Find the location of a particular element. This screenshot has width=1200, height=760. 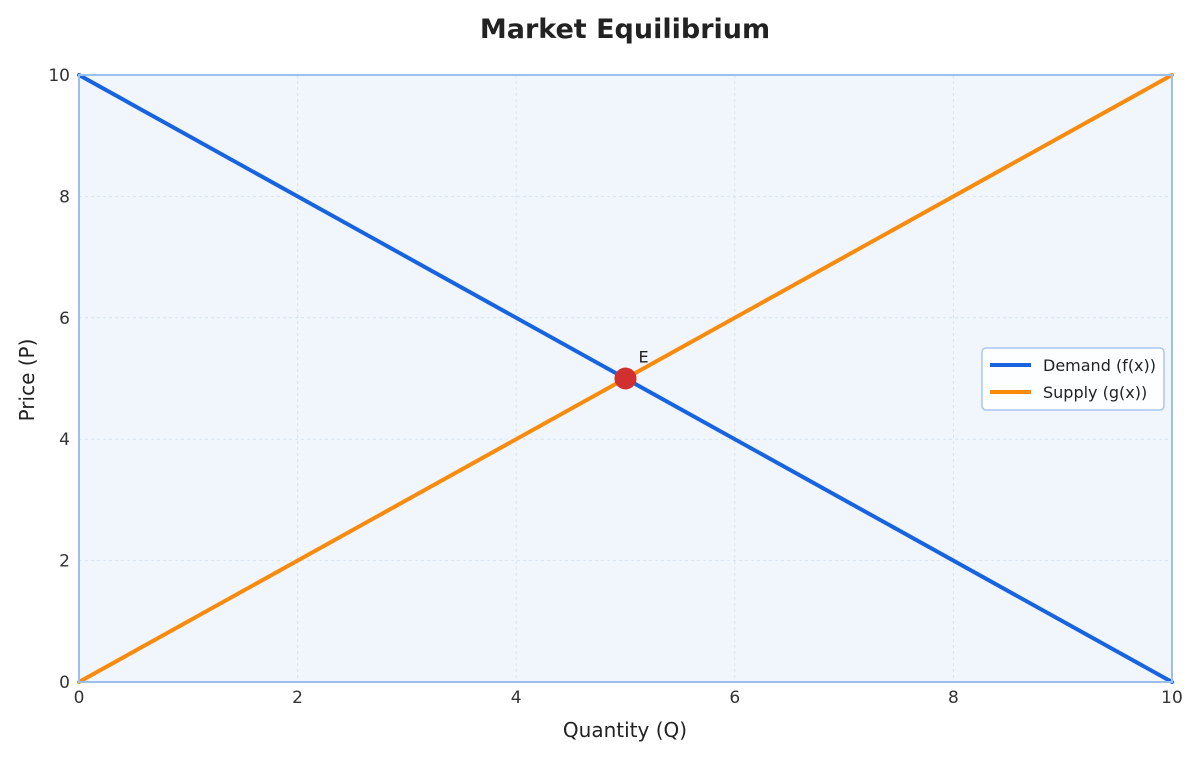

x-tick-label: 10 is located at coordinates (1172, 698).